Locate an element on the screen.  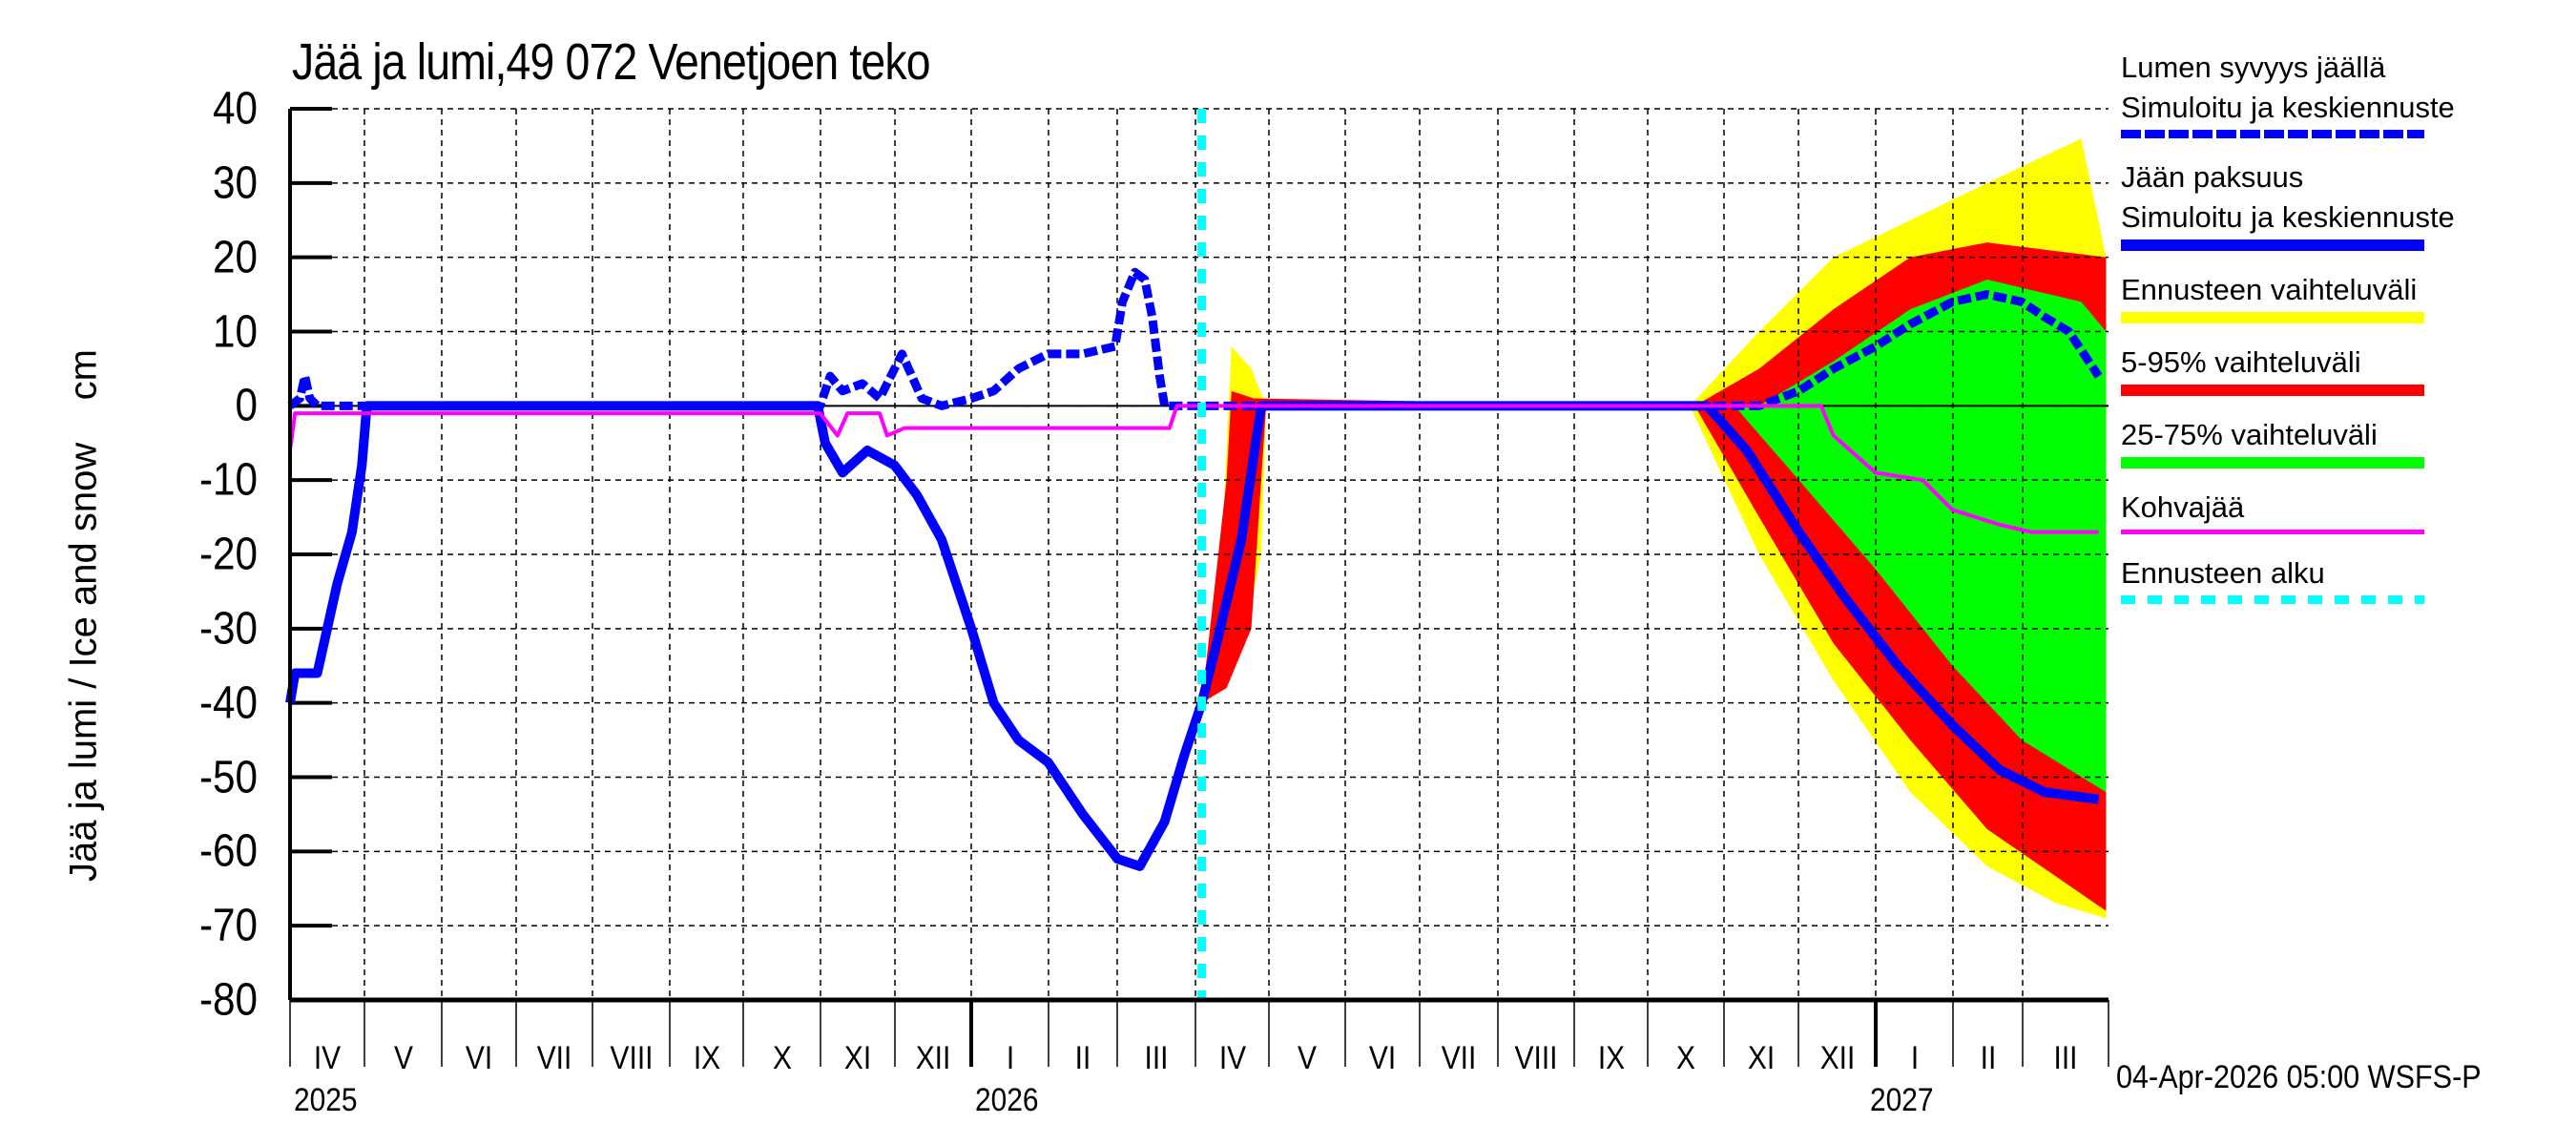
legend-label: Jään paksuus is located at coordinates (2212, 177).